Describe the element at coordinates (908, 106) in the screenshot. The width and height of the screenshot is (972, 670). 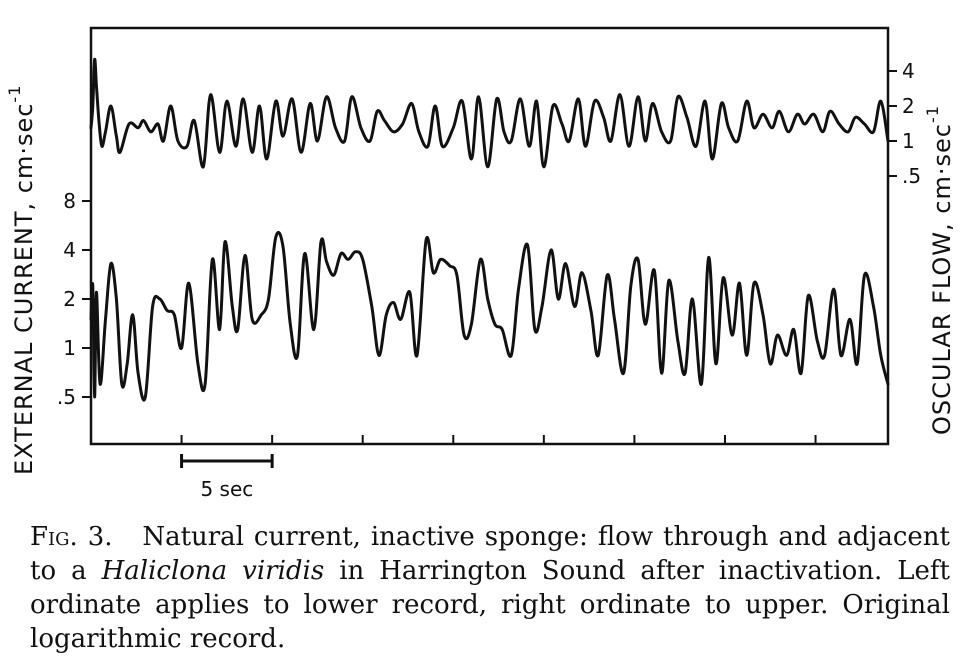
I see `right-tick-label: 2` at that location.